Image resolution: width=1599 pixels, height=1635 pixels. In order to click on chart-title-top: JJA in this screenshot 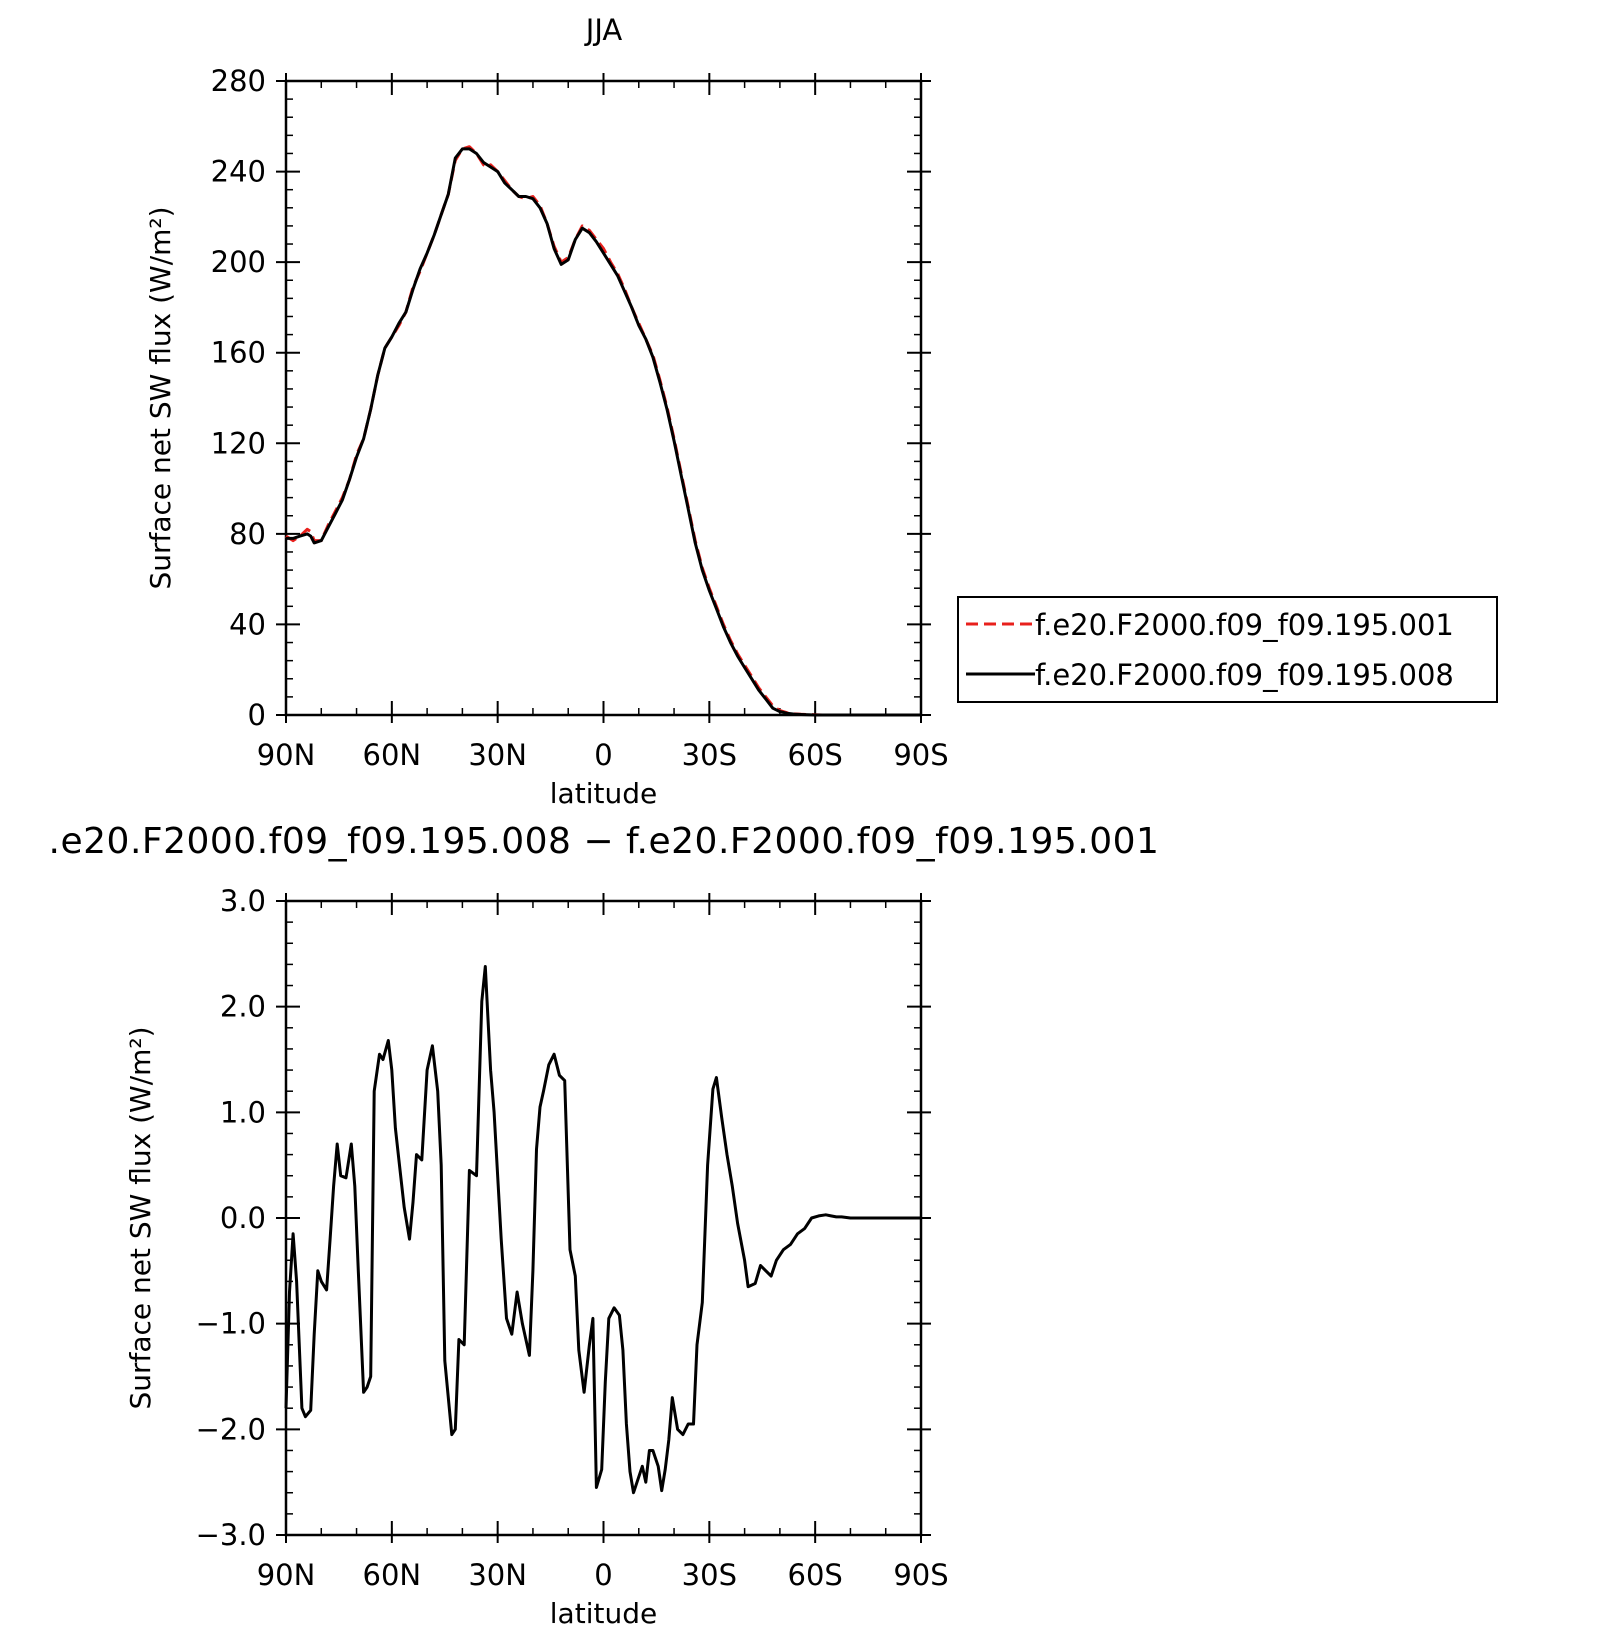, I will do `click(603, 30)`.